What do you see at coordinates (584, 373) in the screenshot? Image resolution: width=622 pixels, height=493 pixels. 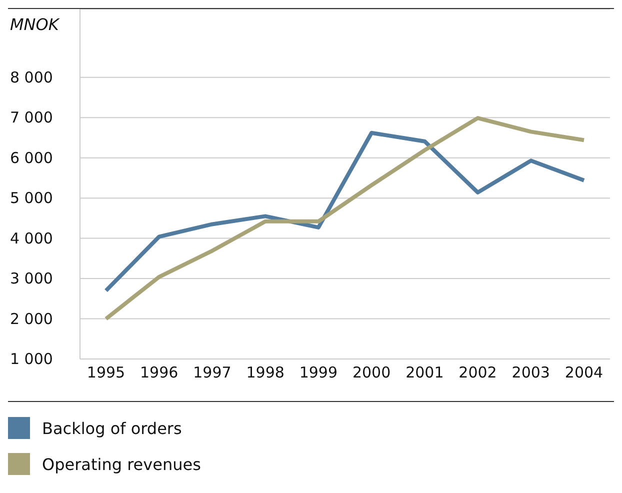 I see `x-tick-label: 2004` at bounding box center [584, 373].